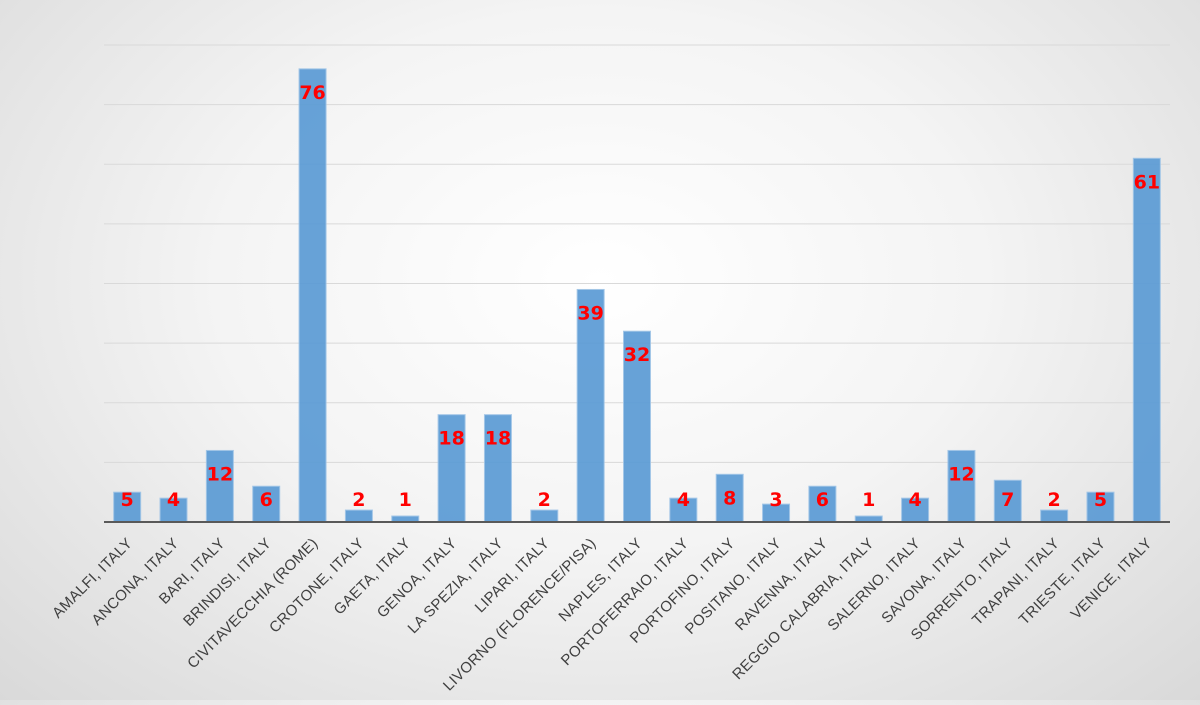  Describe the element at coordinates (1147, 182) in the screenshot. I see `data-label: 61` at that location.